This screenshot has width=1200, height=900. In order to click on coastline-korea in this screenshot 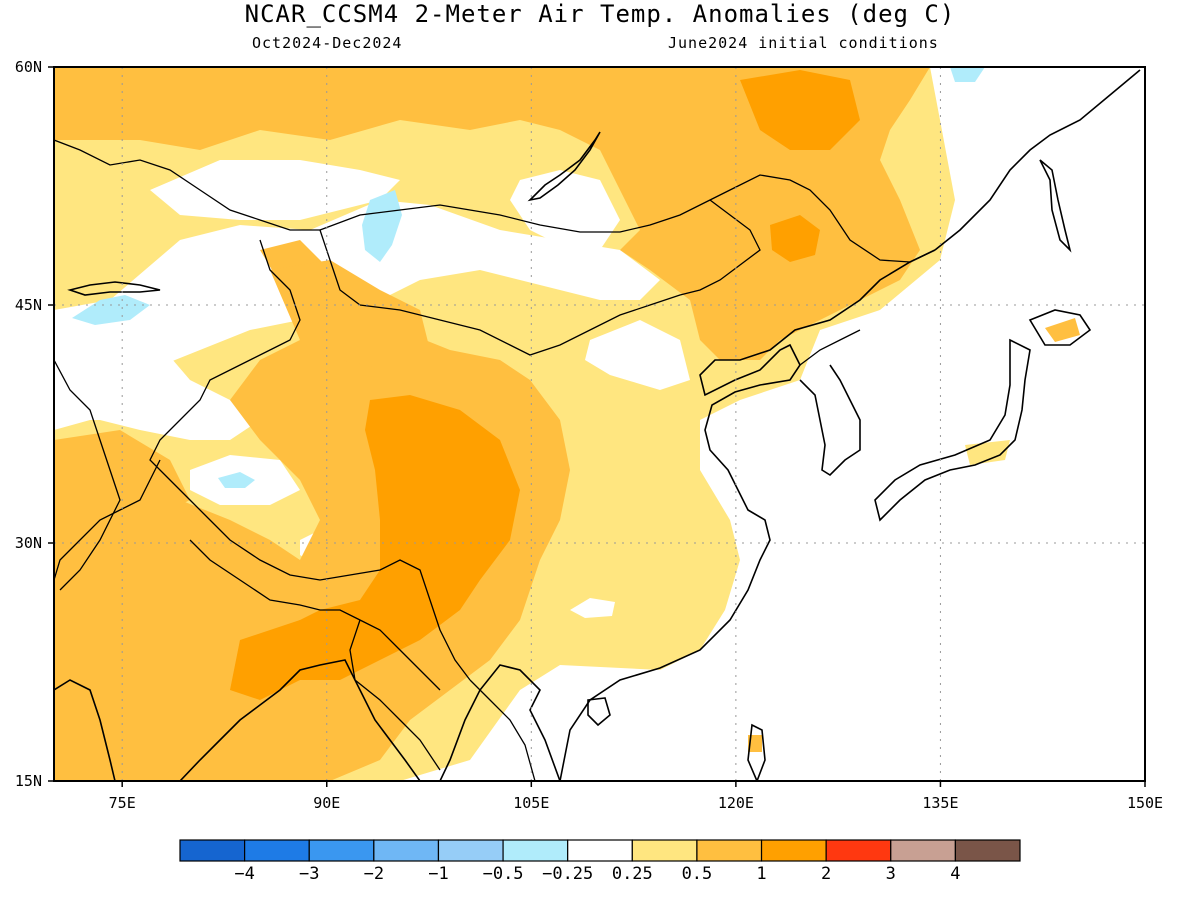, I will do `click(830, 420)`.